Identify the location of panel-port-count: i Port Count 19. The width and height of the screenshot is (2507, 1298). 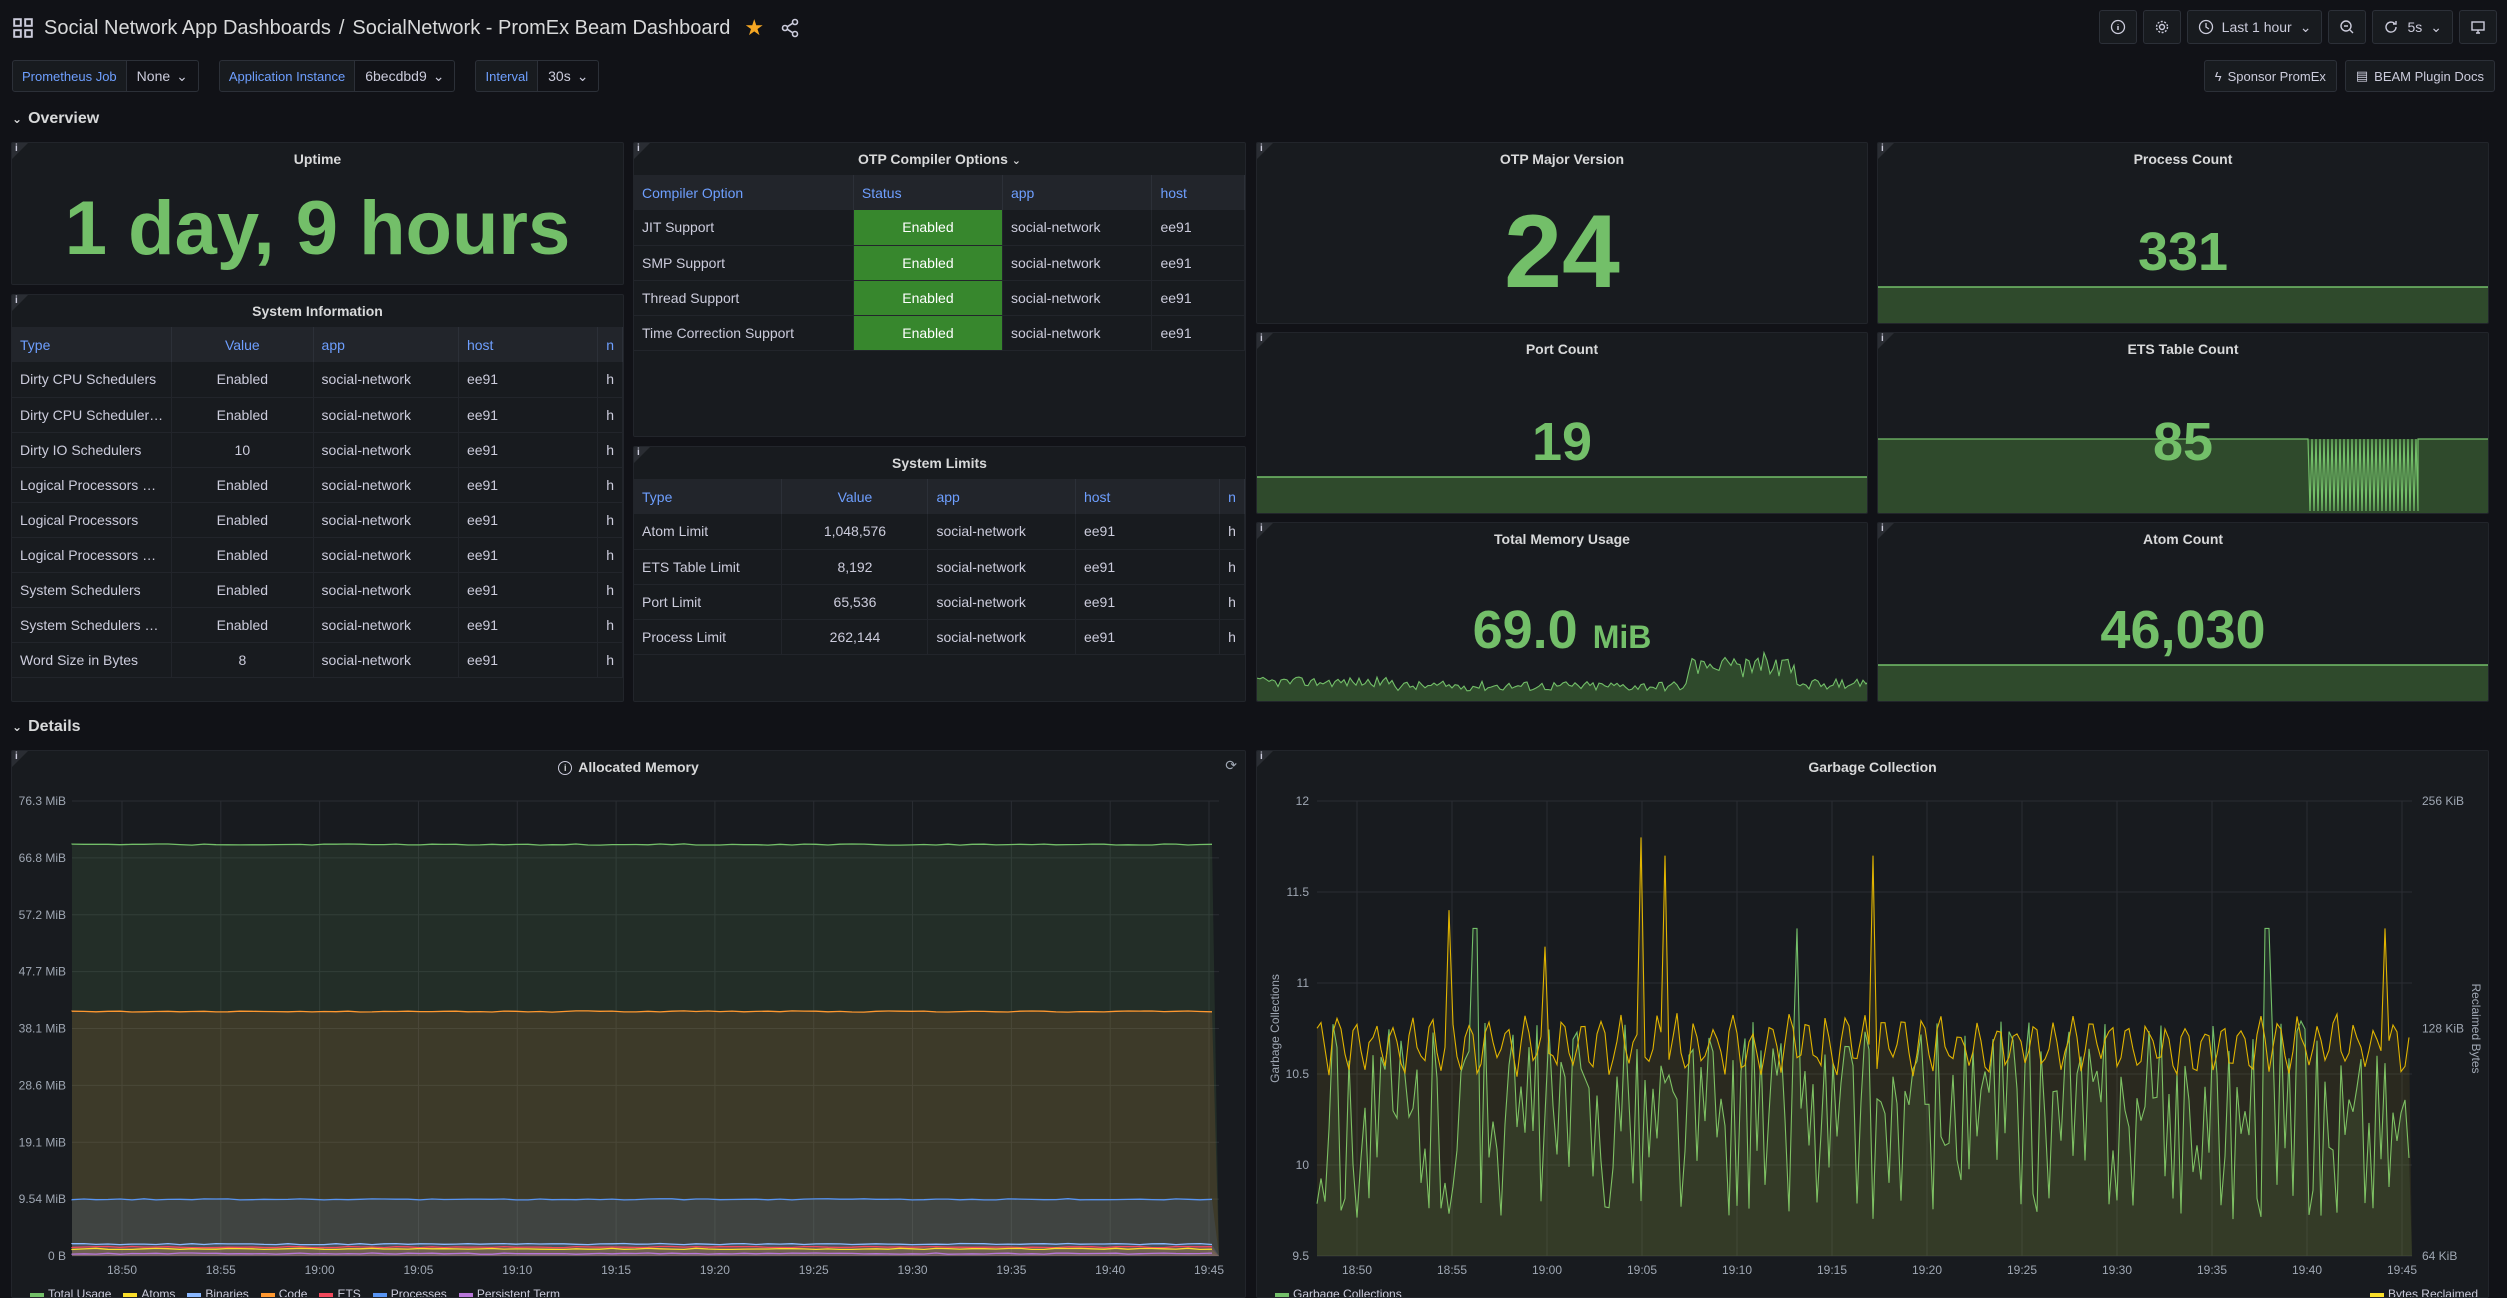
(1562, 423).